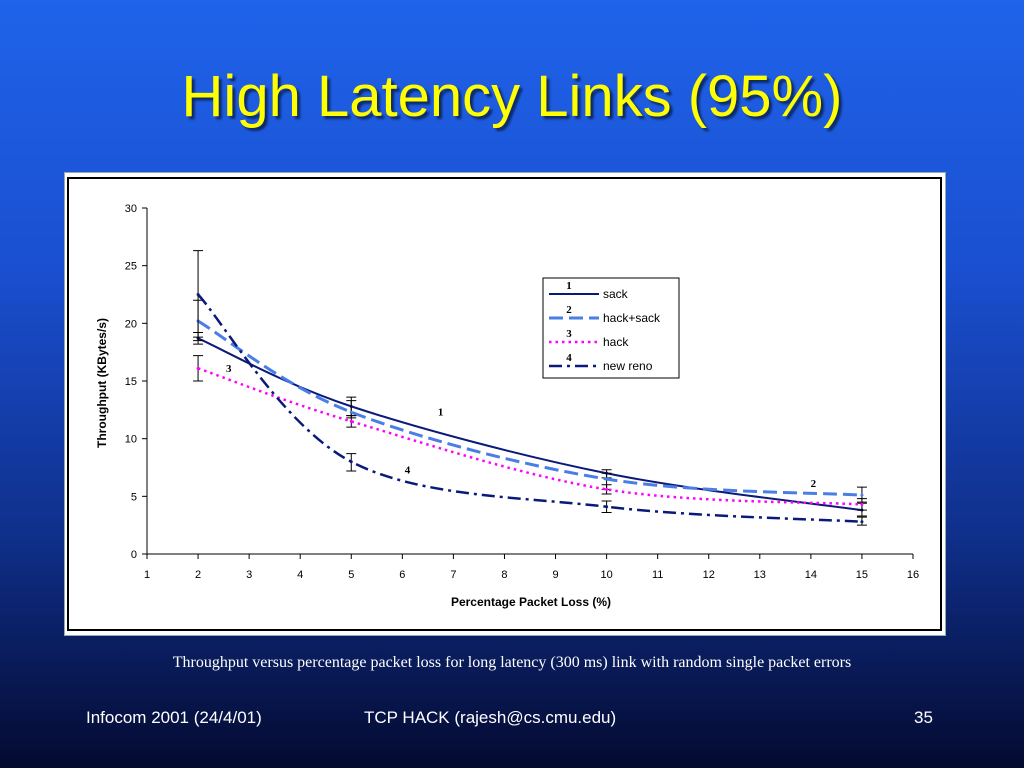  I want to click on x-tick-label: 9, so click(555, 575).